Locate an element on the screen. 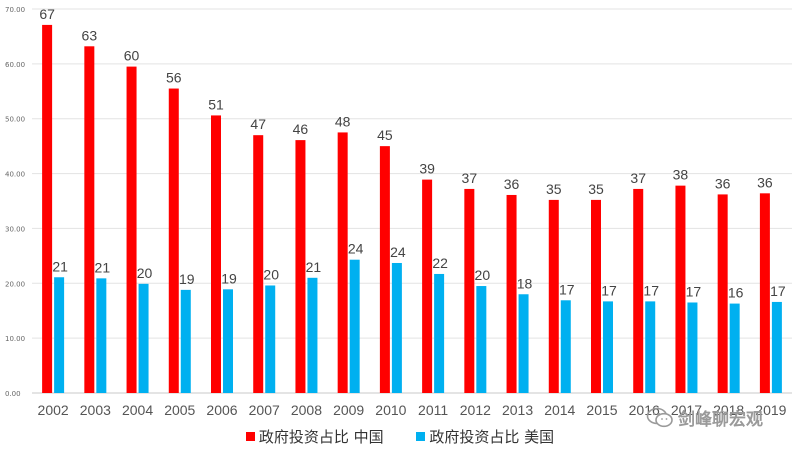  x-tick-label: 2003 is located at coordinates (95, 410).